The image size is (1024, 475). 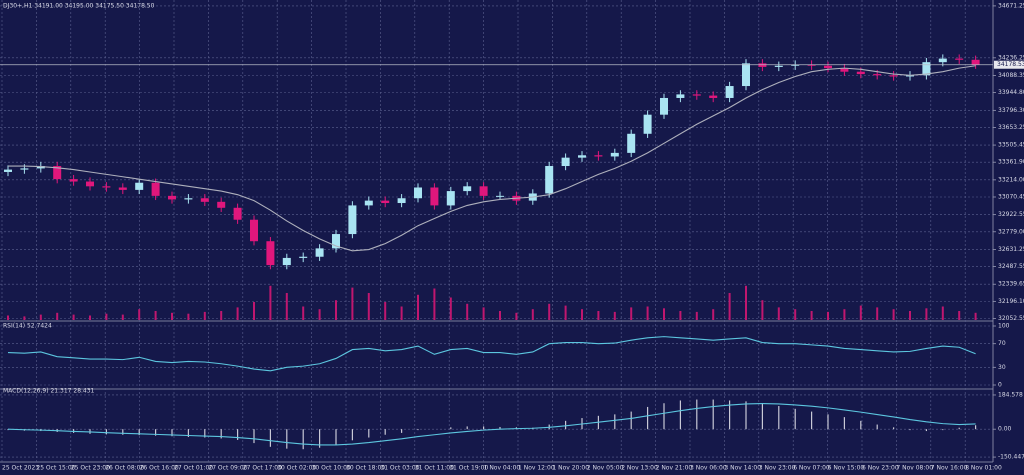 I want to click on y-tick-label: 33944.80, so click(x=1011, y=92).